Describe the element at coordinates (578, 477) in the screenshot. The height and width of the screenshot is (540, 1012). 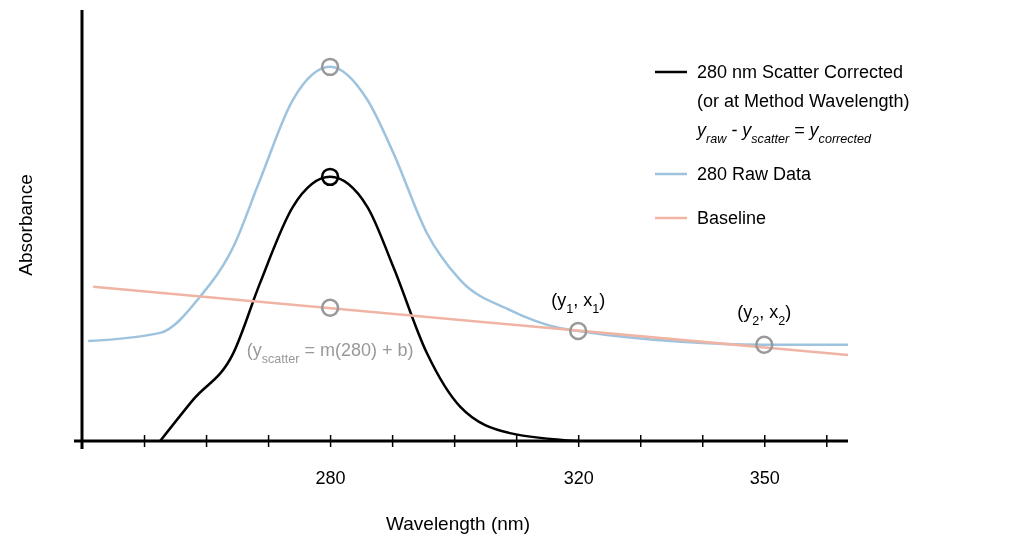
I see `x-tick-label: 320` at that location.